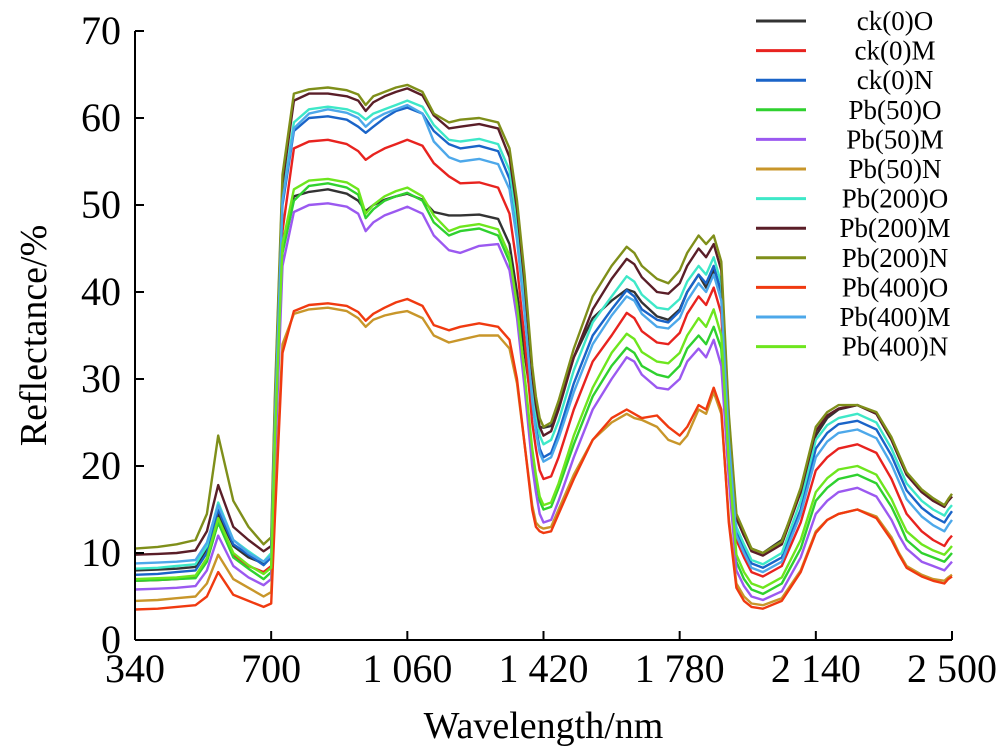 The image size is (1000, 752). What do you see at coordinates (845, 51) in the screenshot?
I see `legend-item: ck(0)M` at bounding box center [845, 51].